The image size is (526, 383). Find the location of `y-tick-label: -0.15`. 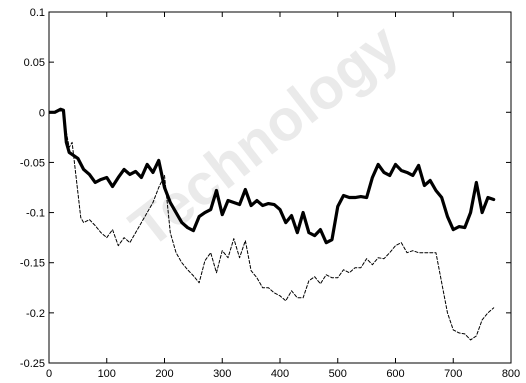

y-tick-label: -0.15 is located at coordinates (32, 264).